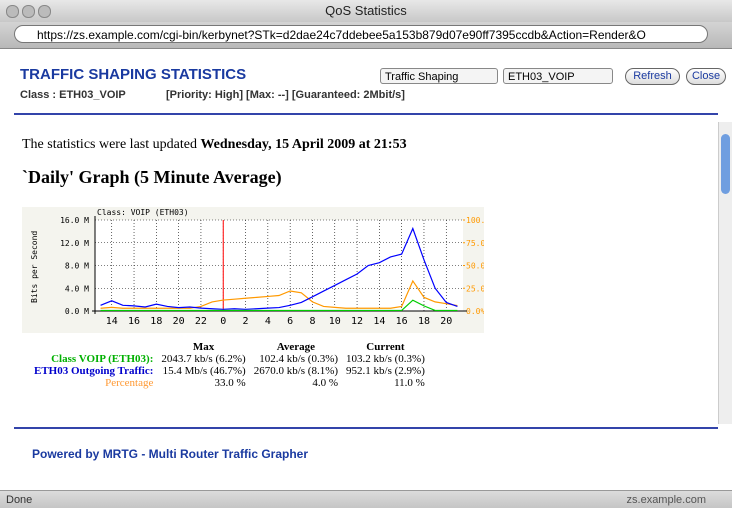 Image resolution: width=732 pixels, height=508 pixels. Describe the element at coordinates (34, 267) in the screenshot. I see `y-axis-label: Bits per Second` at that location.